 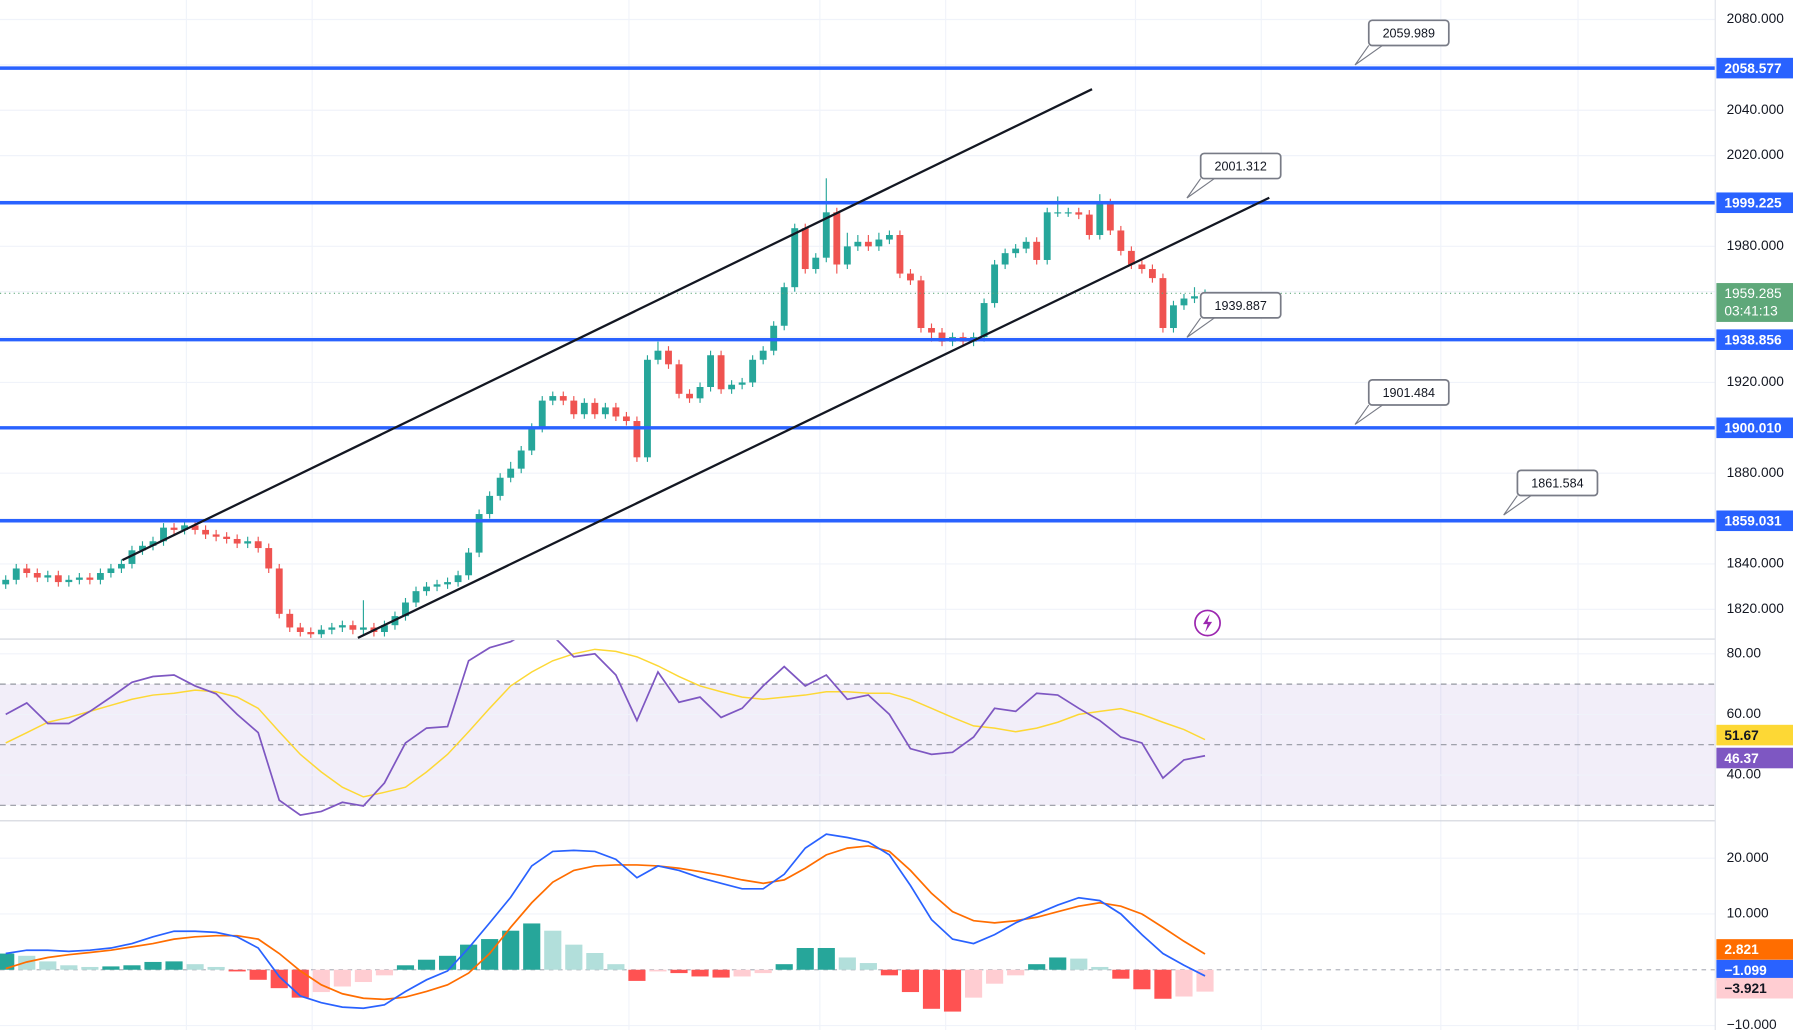 What do you see at coordinates (1756, 18) in the screenshot?
I see `y-tick-label: 2080.000` at bounding box center [1756, 18].